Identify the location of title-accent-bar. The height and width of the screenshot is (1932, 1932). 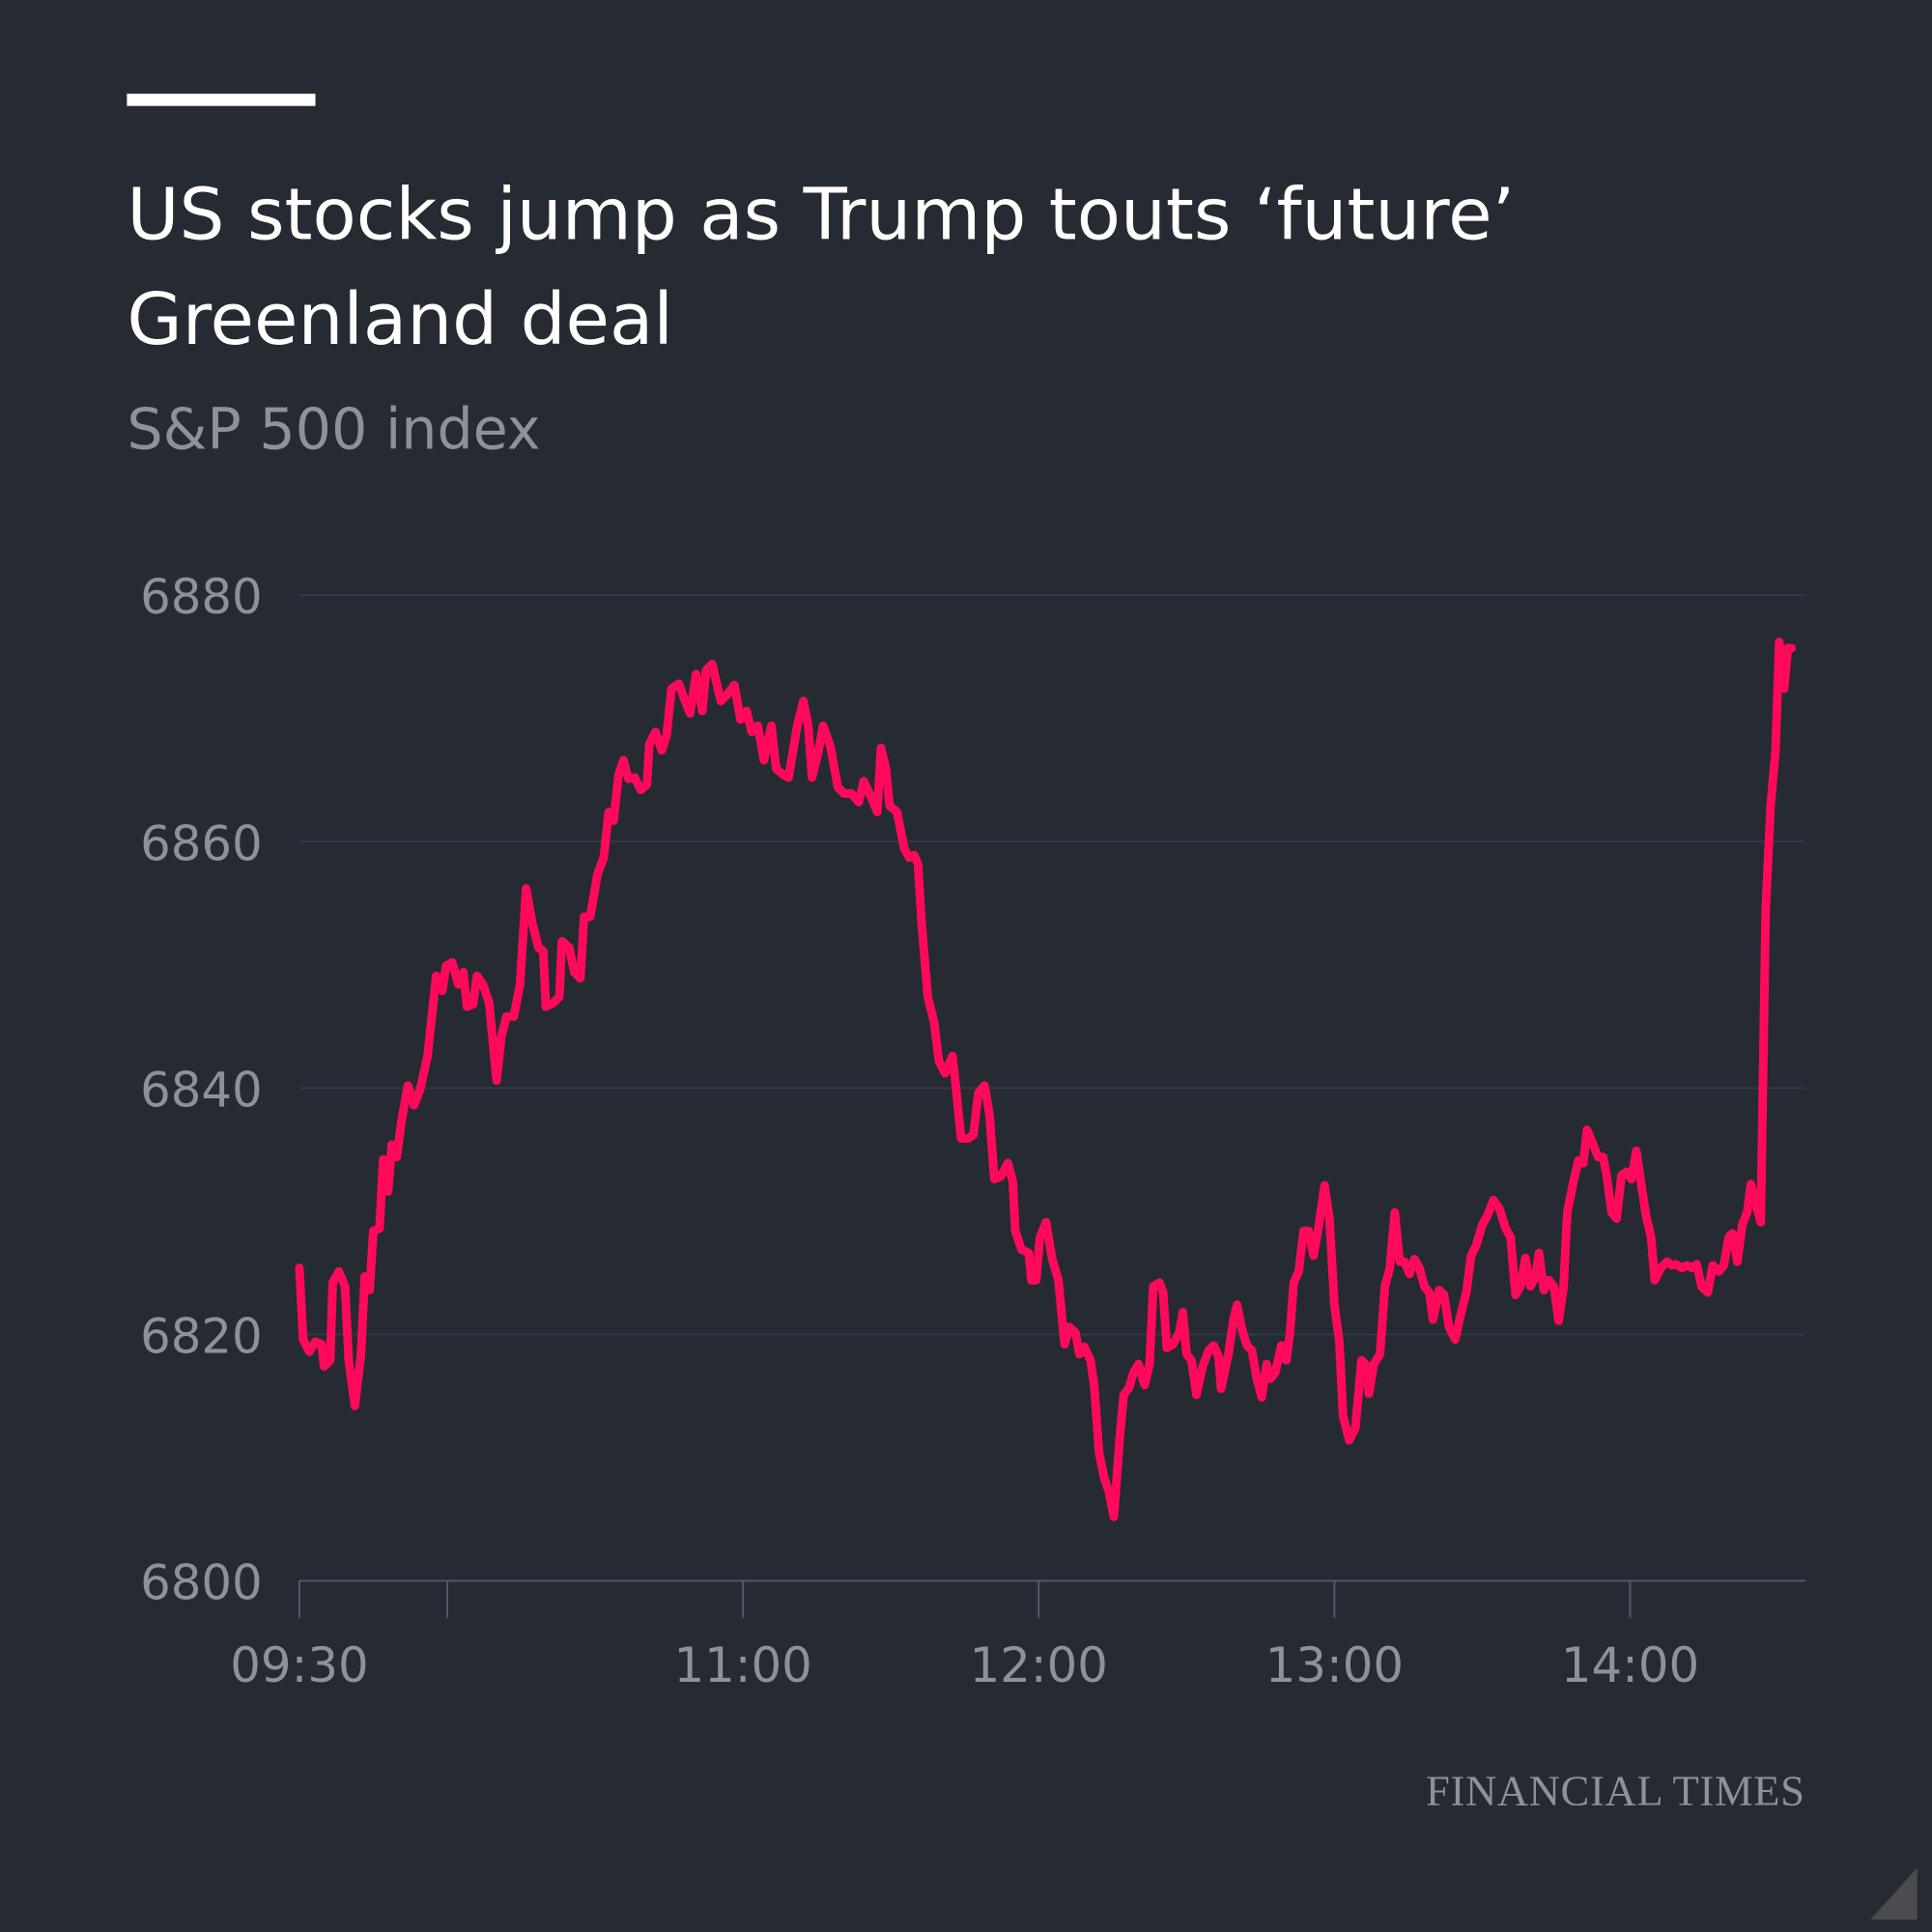
(221, 99).